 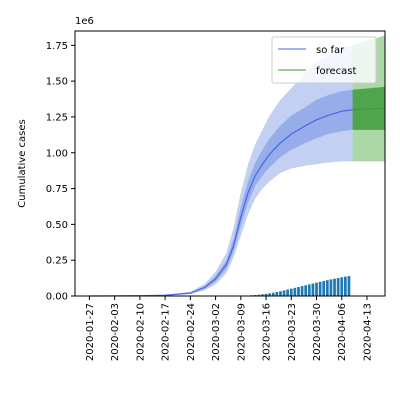 I want to click on x-tick-label: 2020-03-30, so click(x=317, y=332).